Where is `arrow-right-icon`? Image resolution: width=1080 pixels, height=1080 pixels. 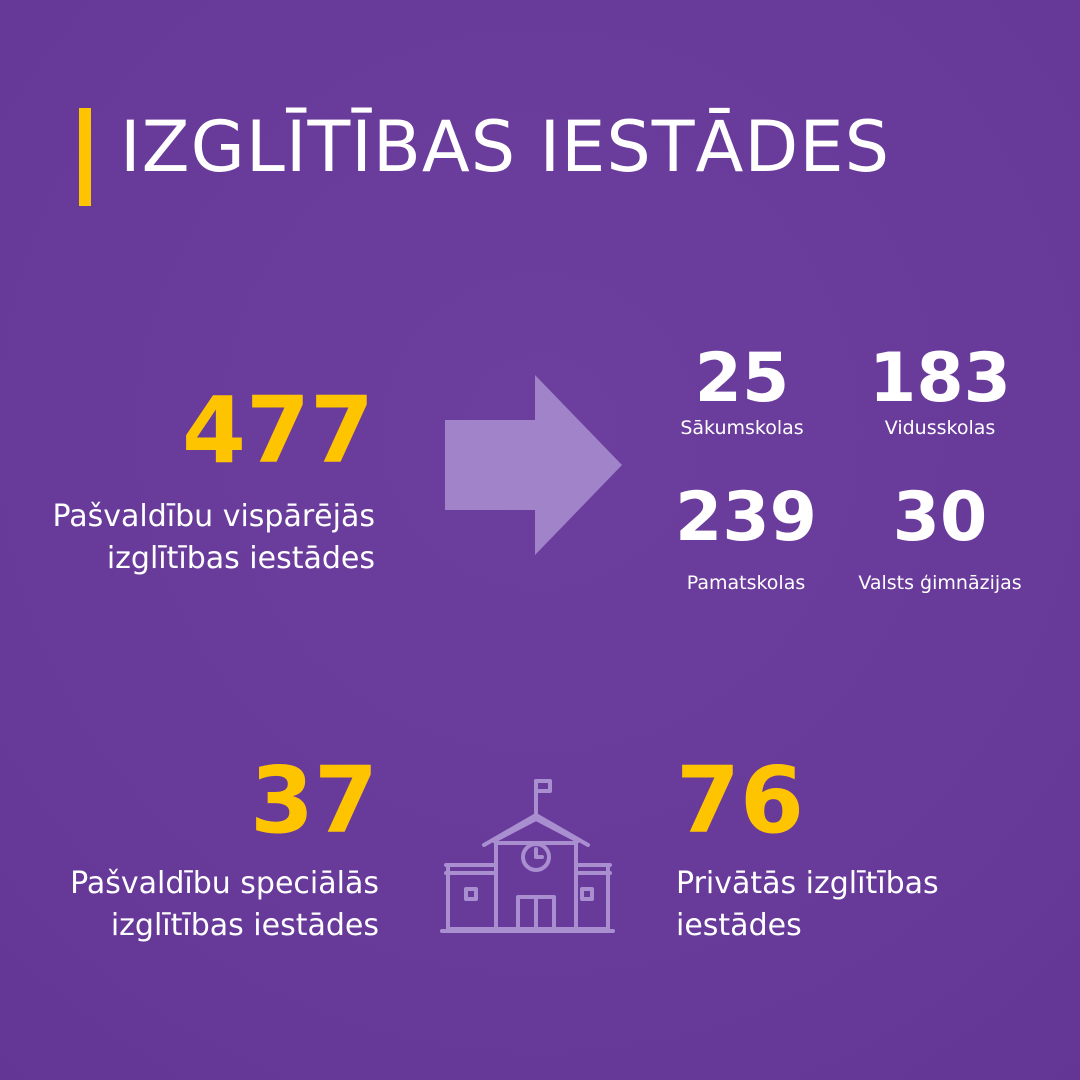
arrow-right-icon is located at coordinates (533, 465).